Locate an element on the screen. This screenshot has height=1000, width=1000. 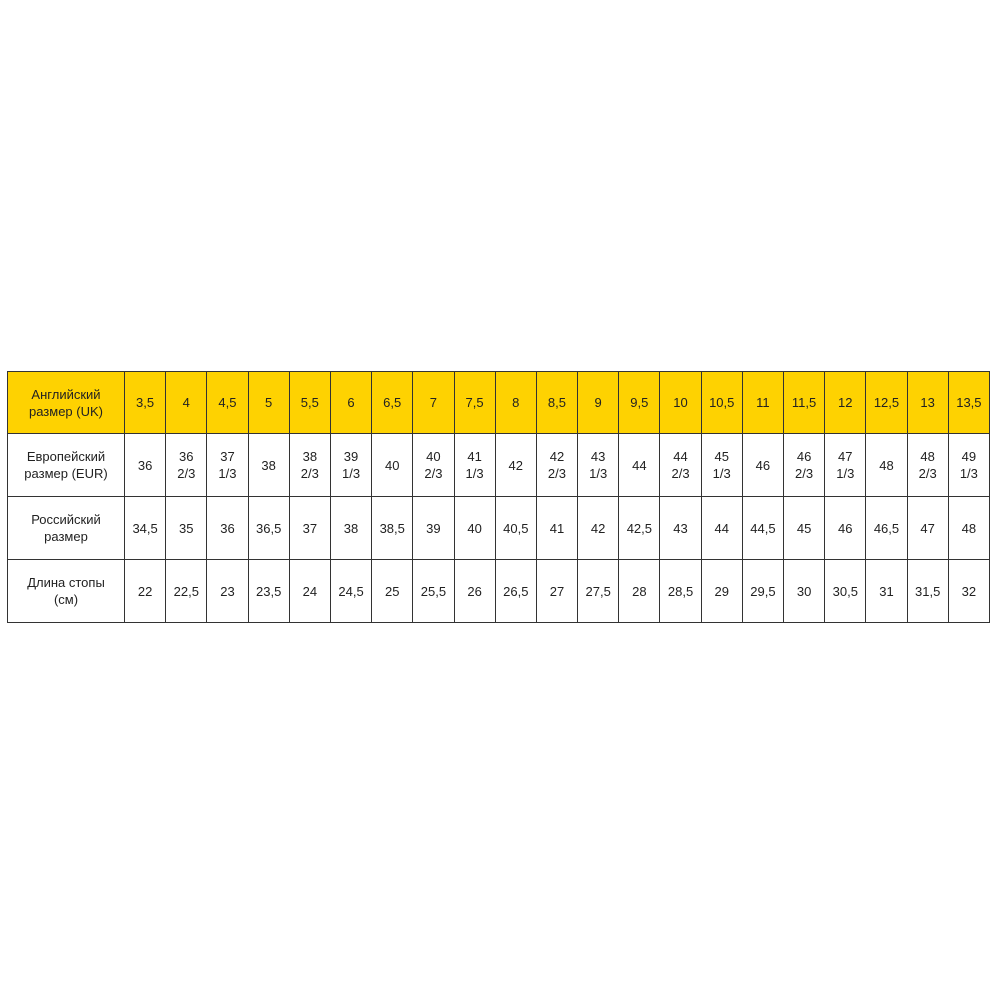
eur-size-cell: 46 is located at coordinates (763, 465).